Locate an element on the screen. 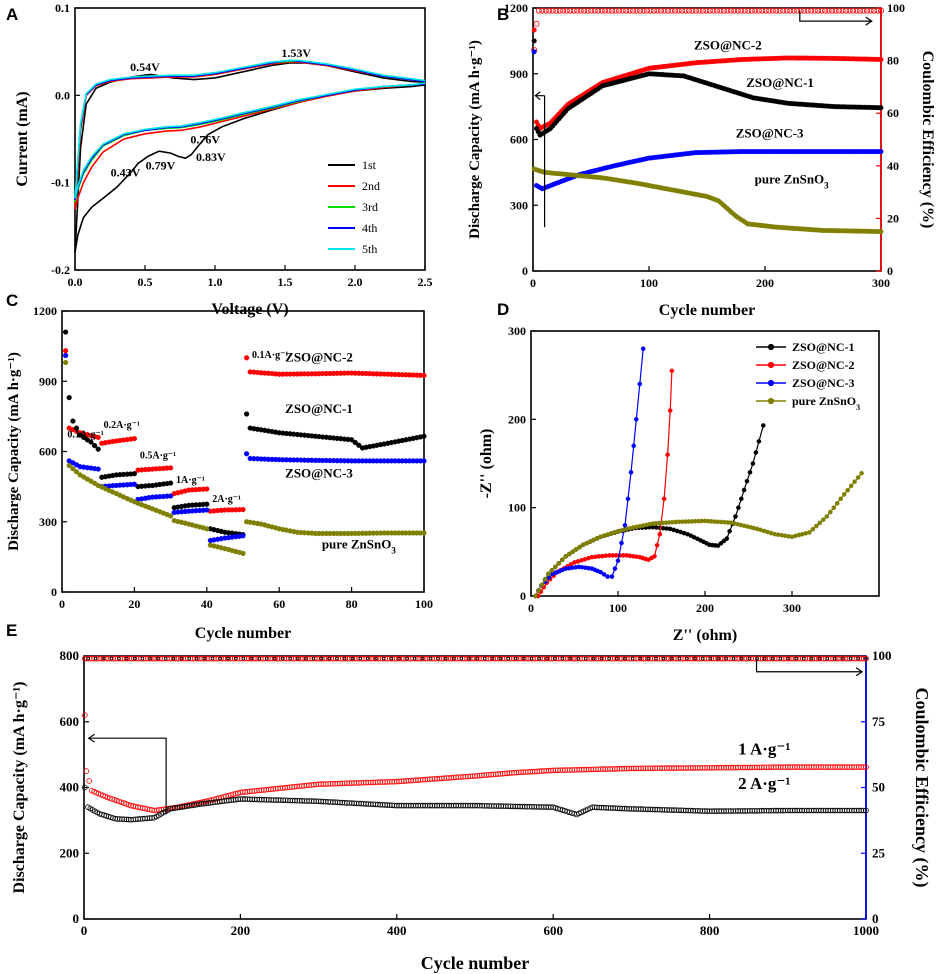 This screenshot has width=941, height=974. nyquist-marker-ZSO@NC-1 is located at coordinates (729, 531).